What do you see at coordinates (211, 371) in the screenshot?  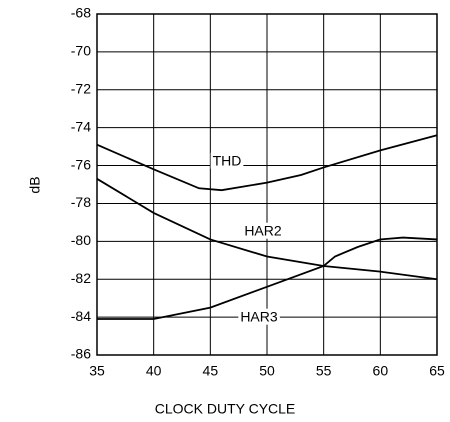 I see `x-tick-label: 45` at bounding box center [211, 371].